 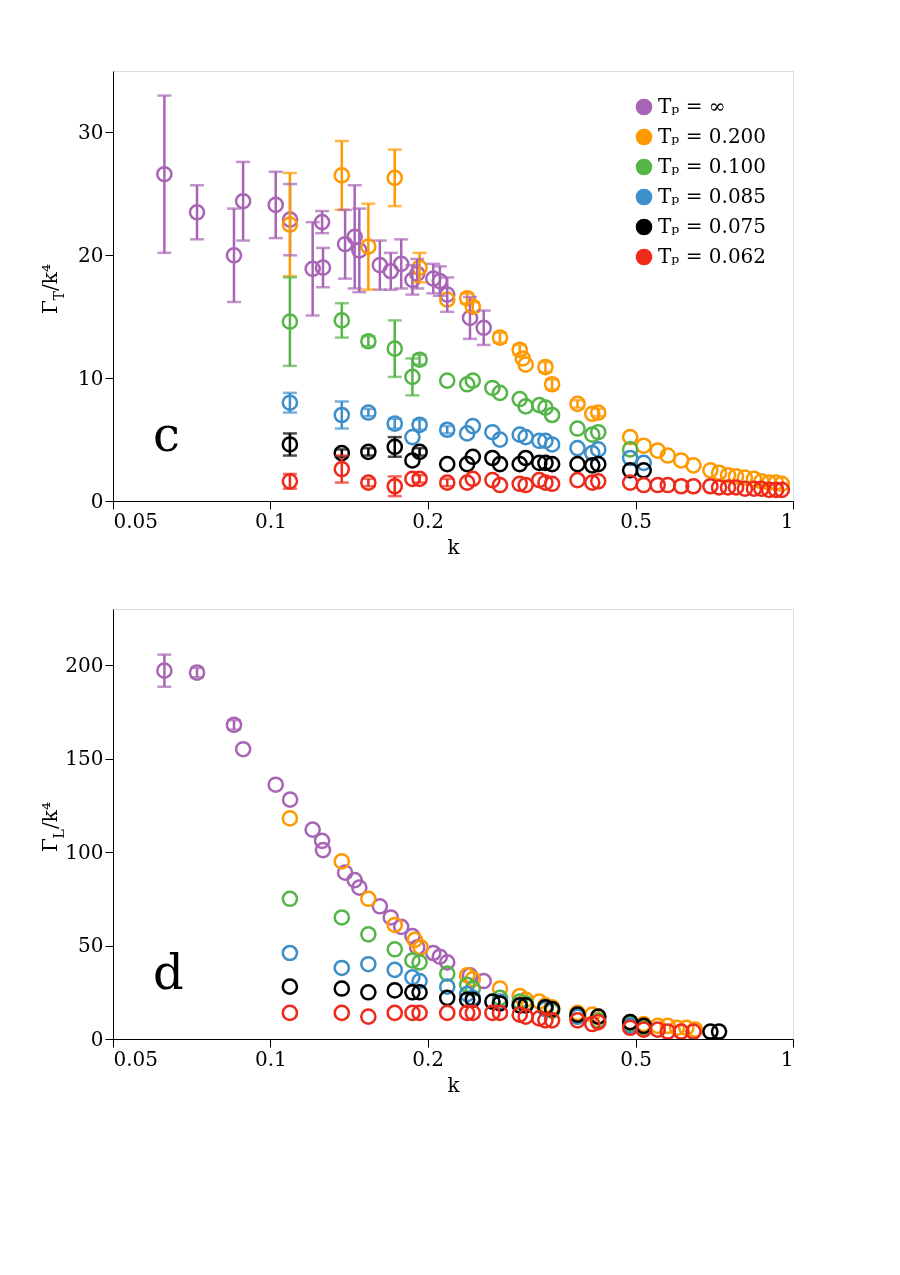 What do you see at coordinates (168, 972) in the screenshot?
I see `annotation: d` at bounding box center [168, 972].